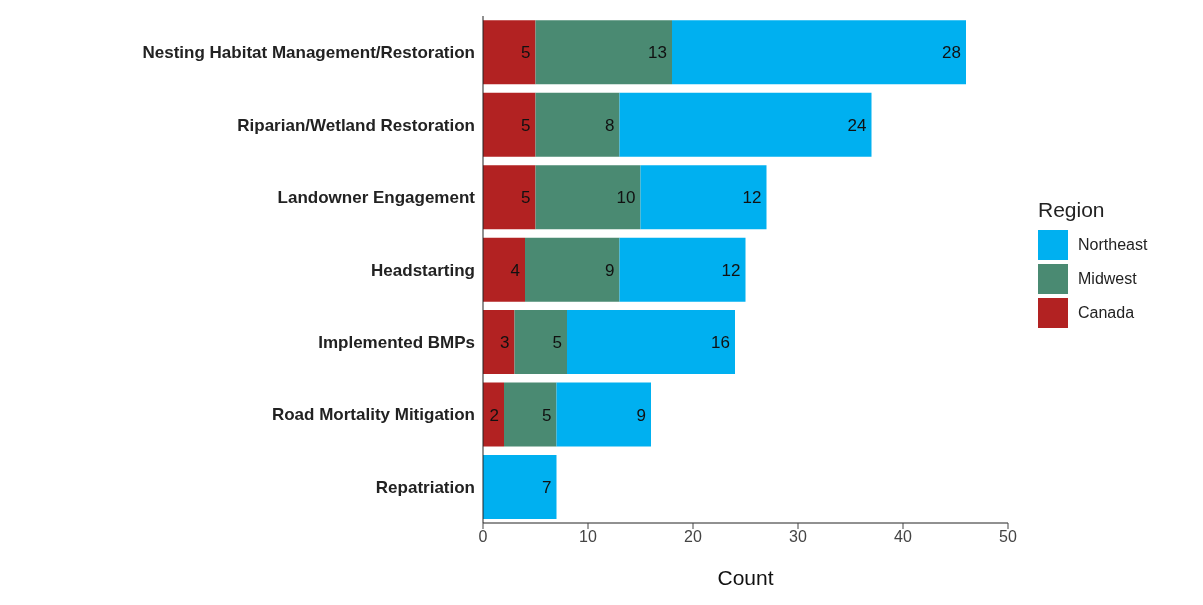 The width and height of the screenshot is (1203, 605). Describe the element at coordinates (515, 270) in the screenshot. I see `data-label: 4` at that location.